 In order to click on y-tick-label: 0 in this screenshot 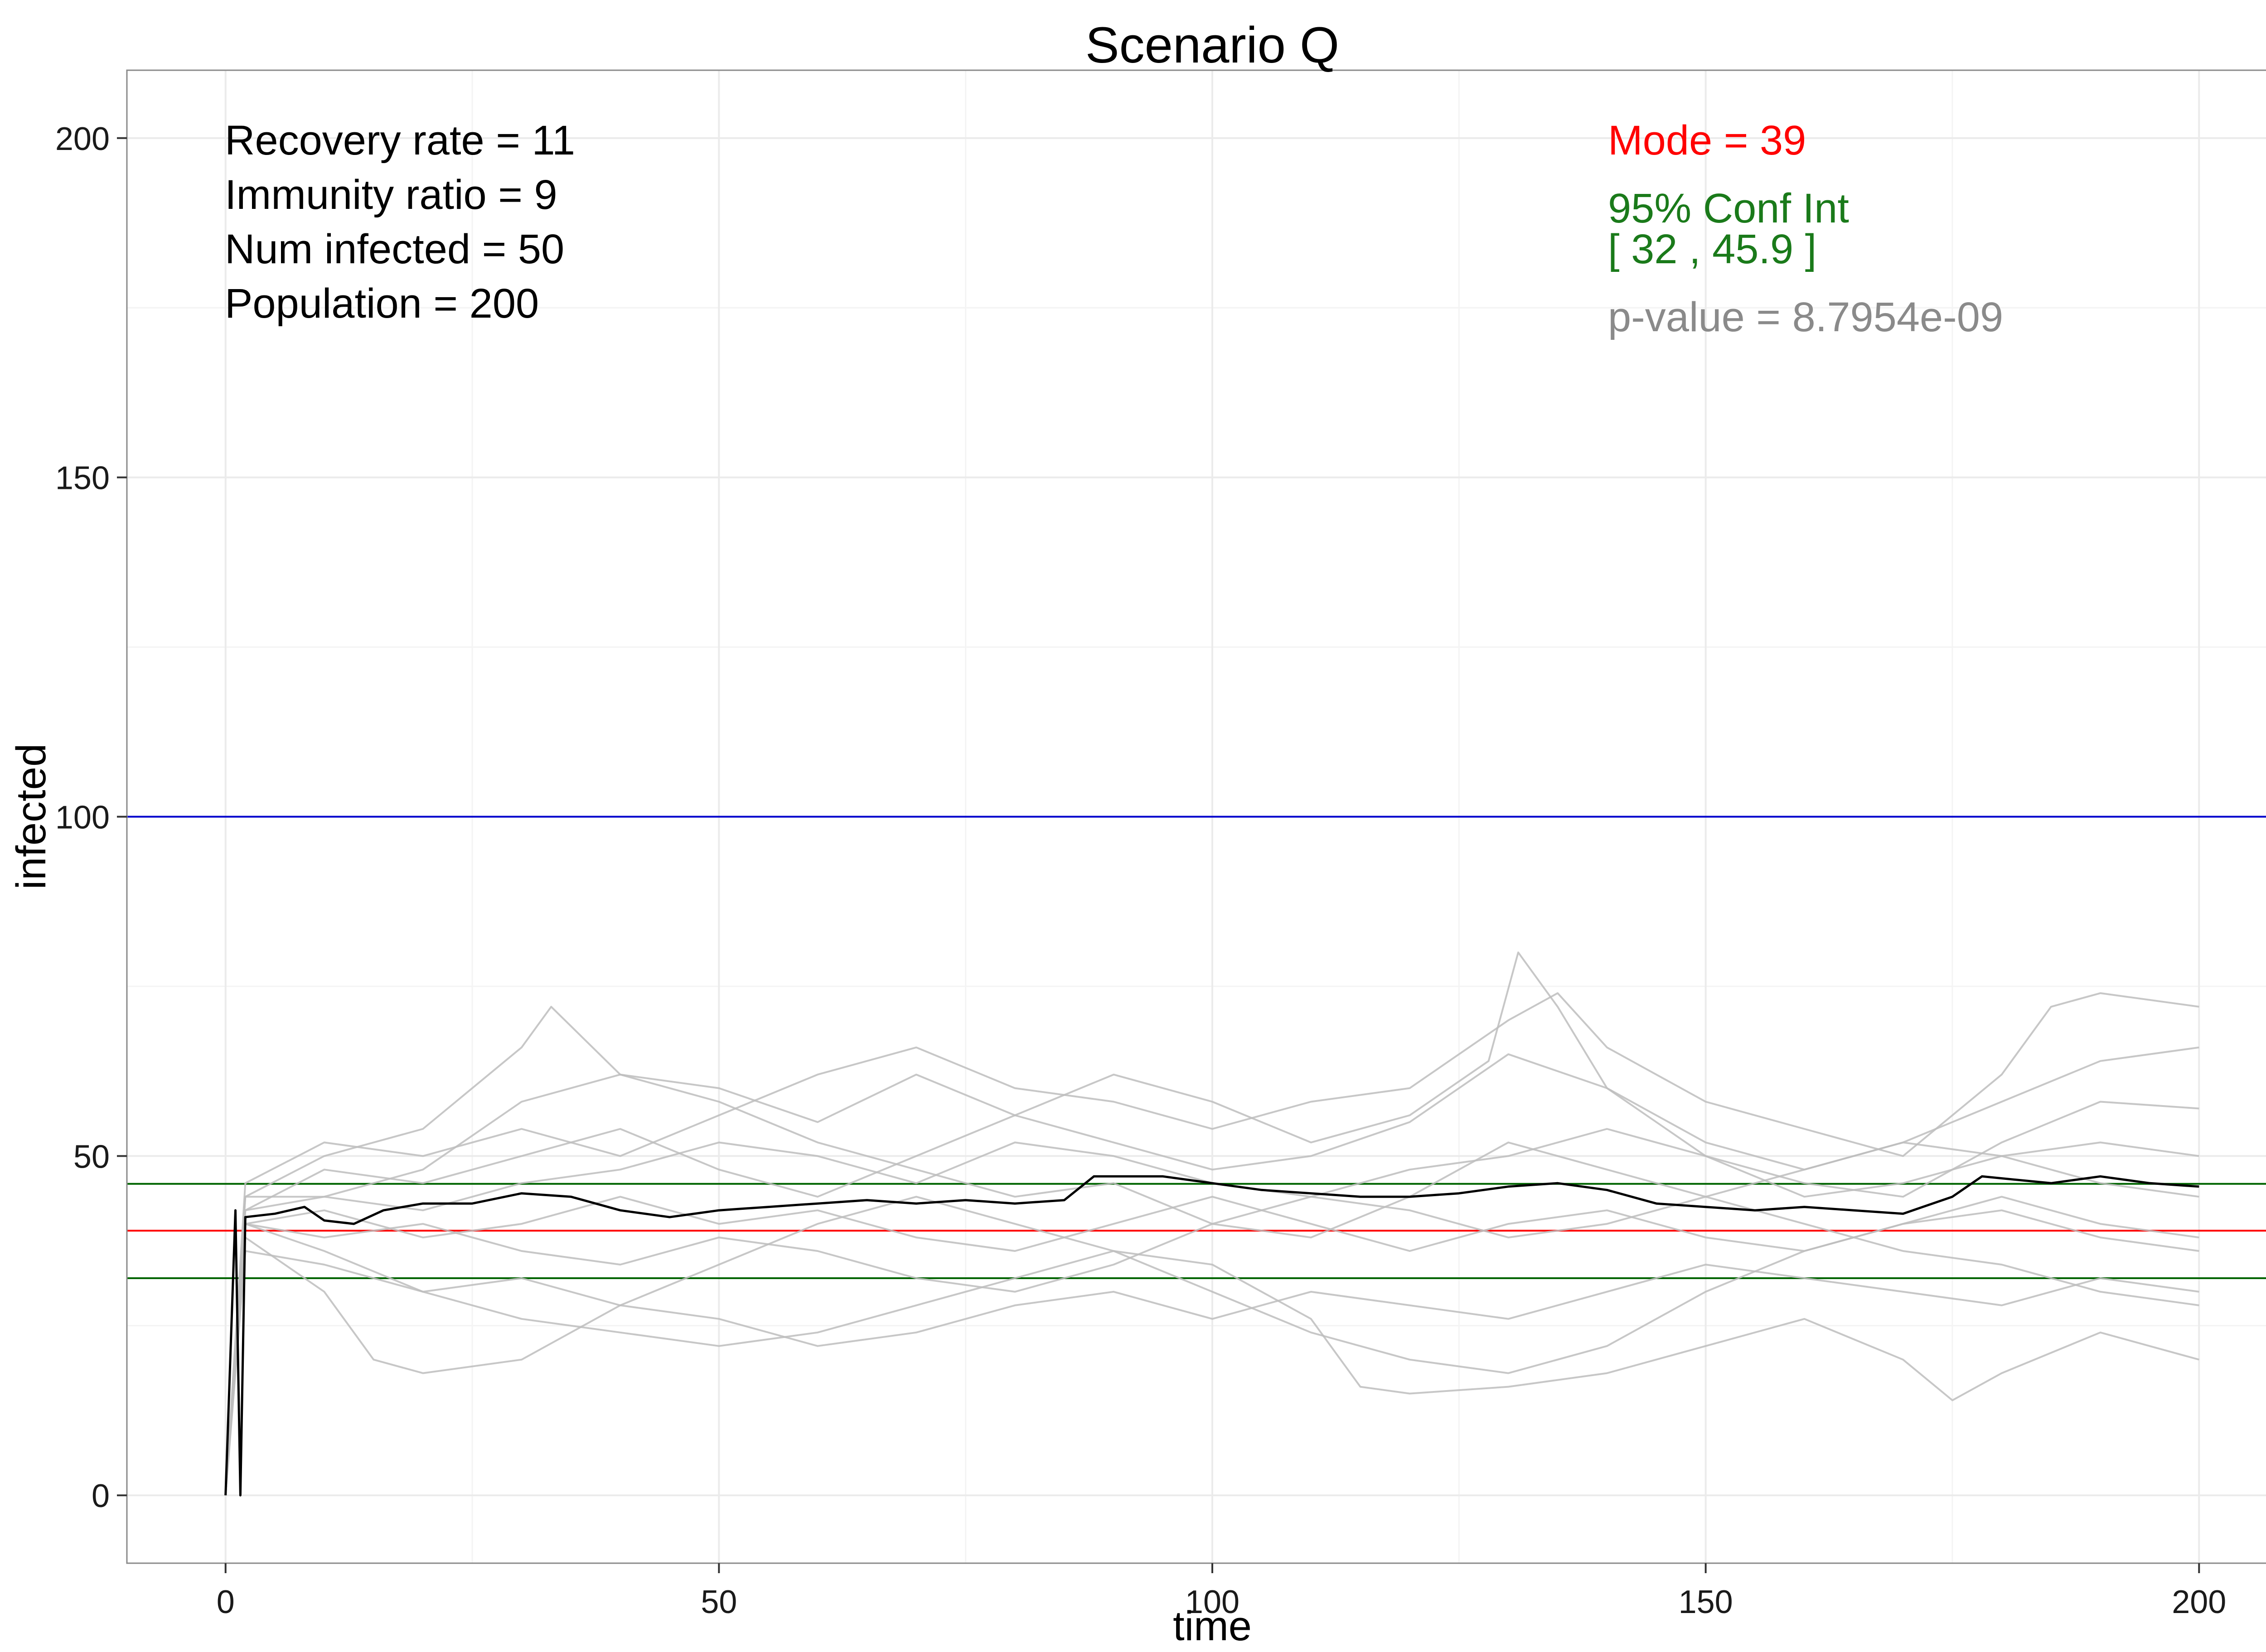, I will do `click(101, 1496)`.